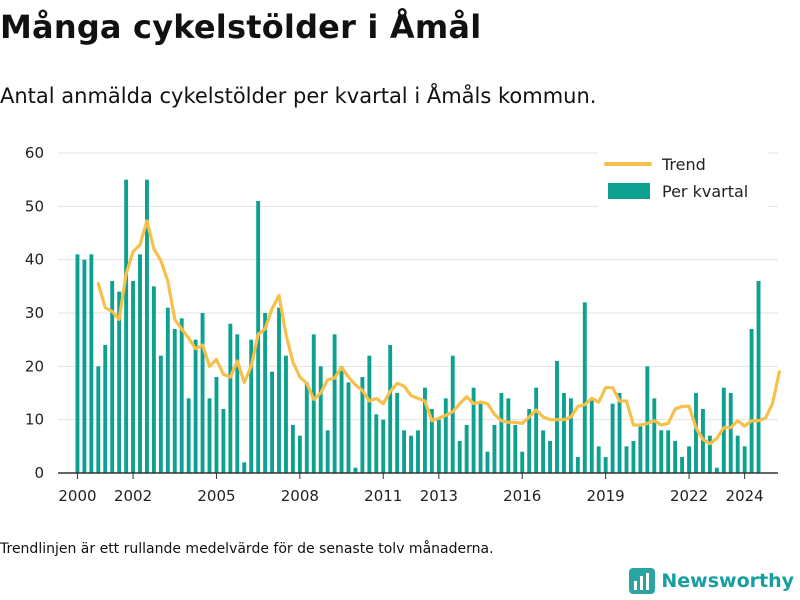  What do you see at coordinates (300, 496) in the screenshot?
I see `x-tick-label: 2008` at bounding box center [300, 496].